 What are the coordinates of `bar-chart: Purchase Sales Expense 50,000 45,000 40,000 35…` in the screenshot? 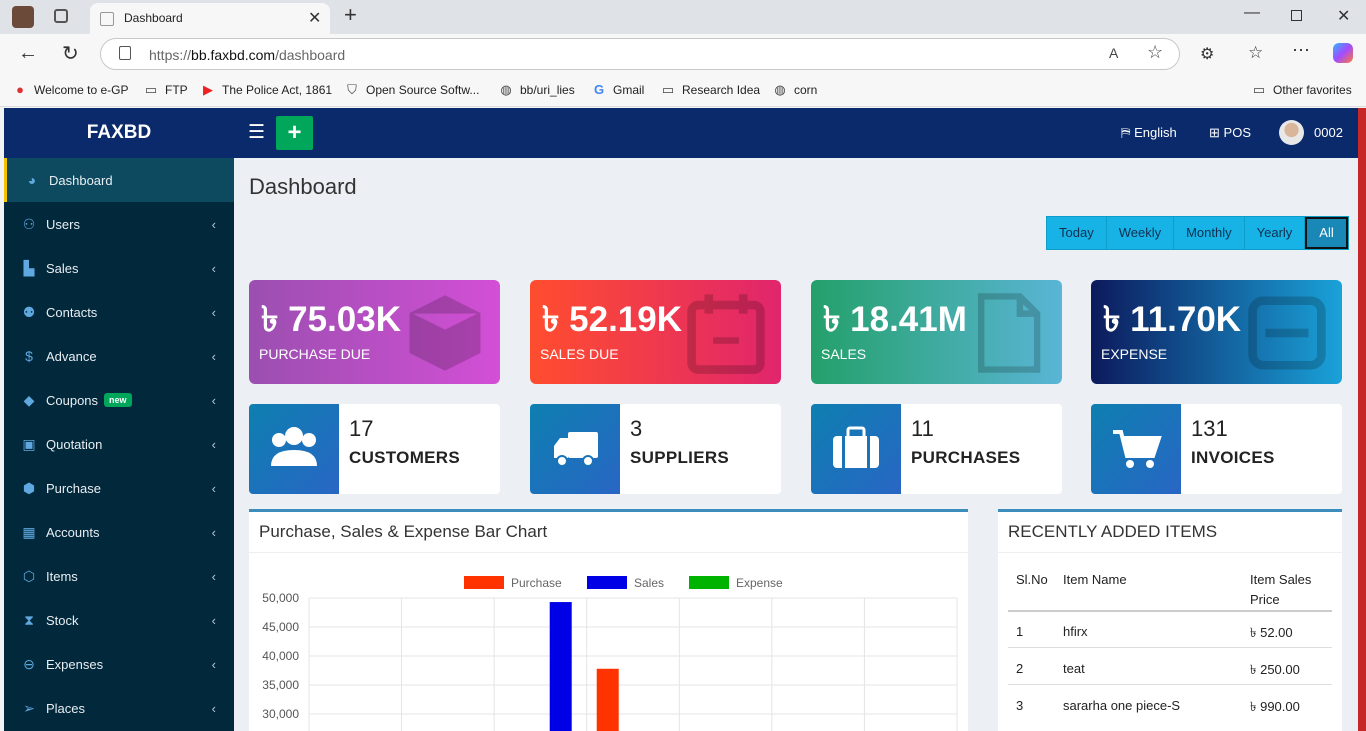 It's located at (610, 653).